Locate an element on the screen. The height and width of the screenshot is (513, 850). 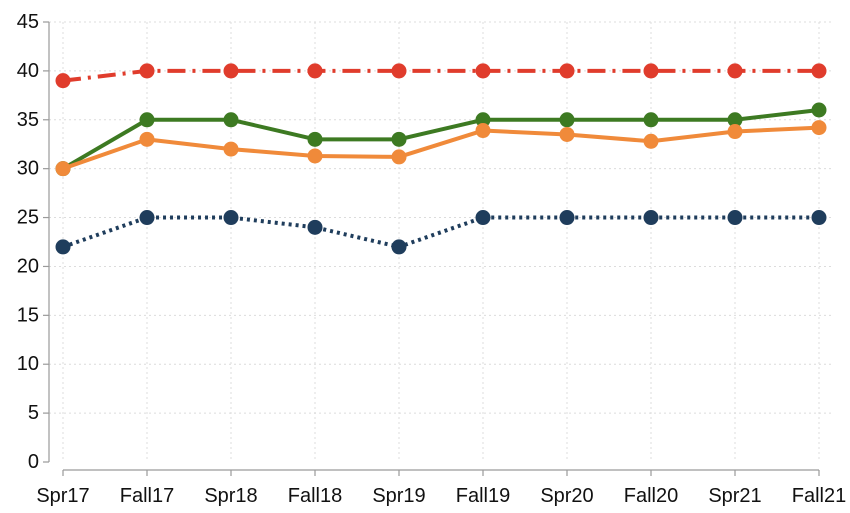
y-tick-label: 15 is located at coordinates (28, 315).